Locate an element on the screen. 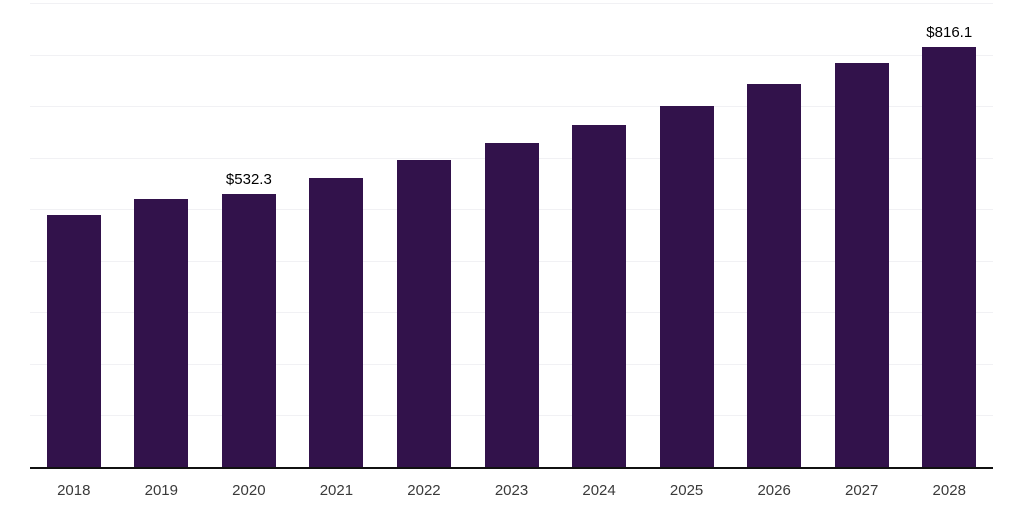 The image size is (1024, 512). bar-slot-2023 is located at coordinates (512, 236).